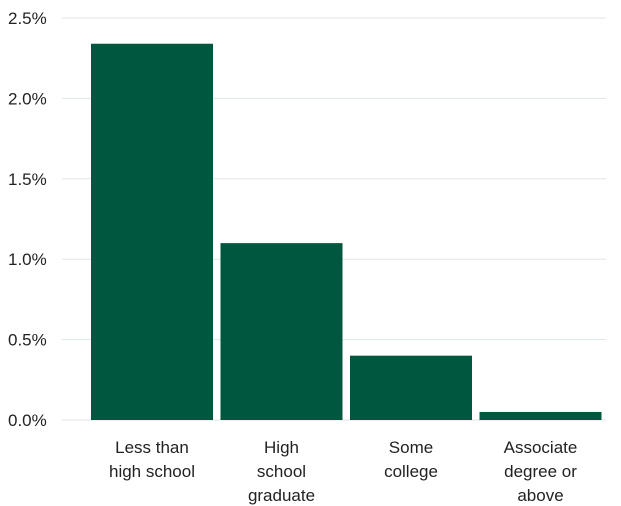 This screenshot has height=506, width=621. What do you see at coordinates (27, 219) in the screenshot?
I see `y-axis-ticks: 0.0% 0.5% 1.0% 1.5% 2.0% 2.5%` at bounding box center [27, 219].